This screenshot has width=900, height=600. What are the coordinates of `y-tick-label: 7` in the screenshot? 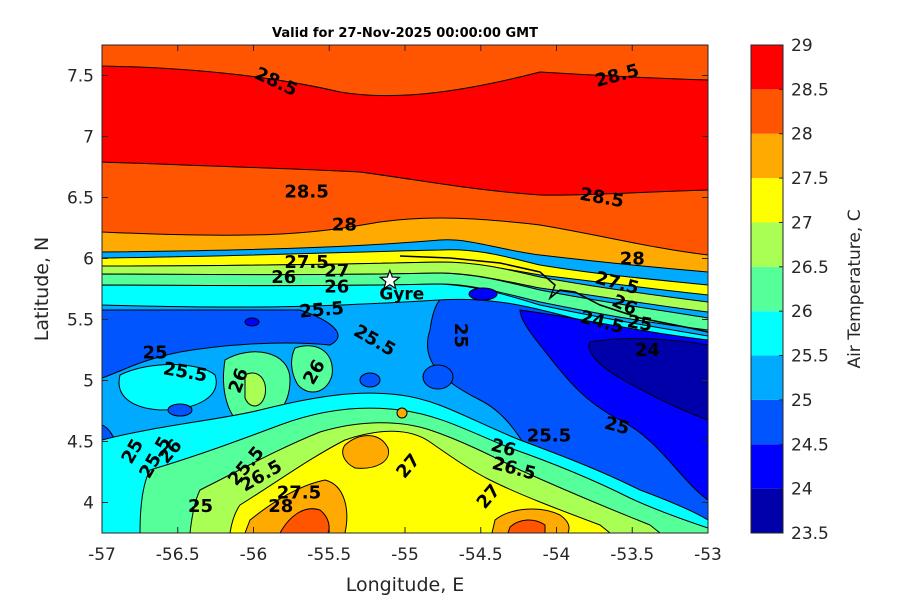 It's located at (88, 138).